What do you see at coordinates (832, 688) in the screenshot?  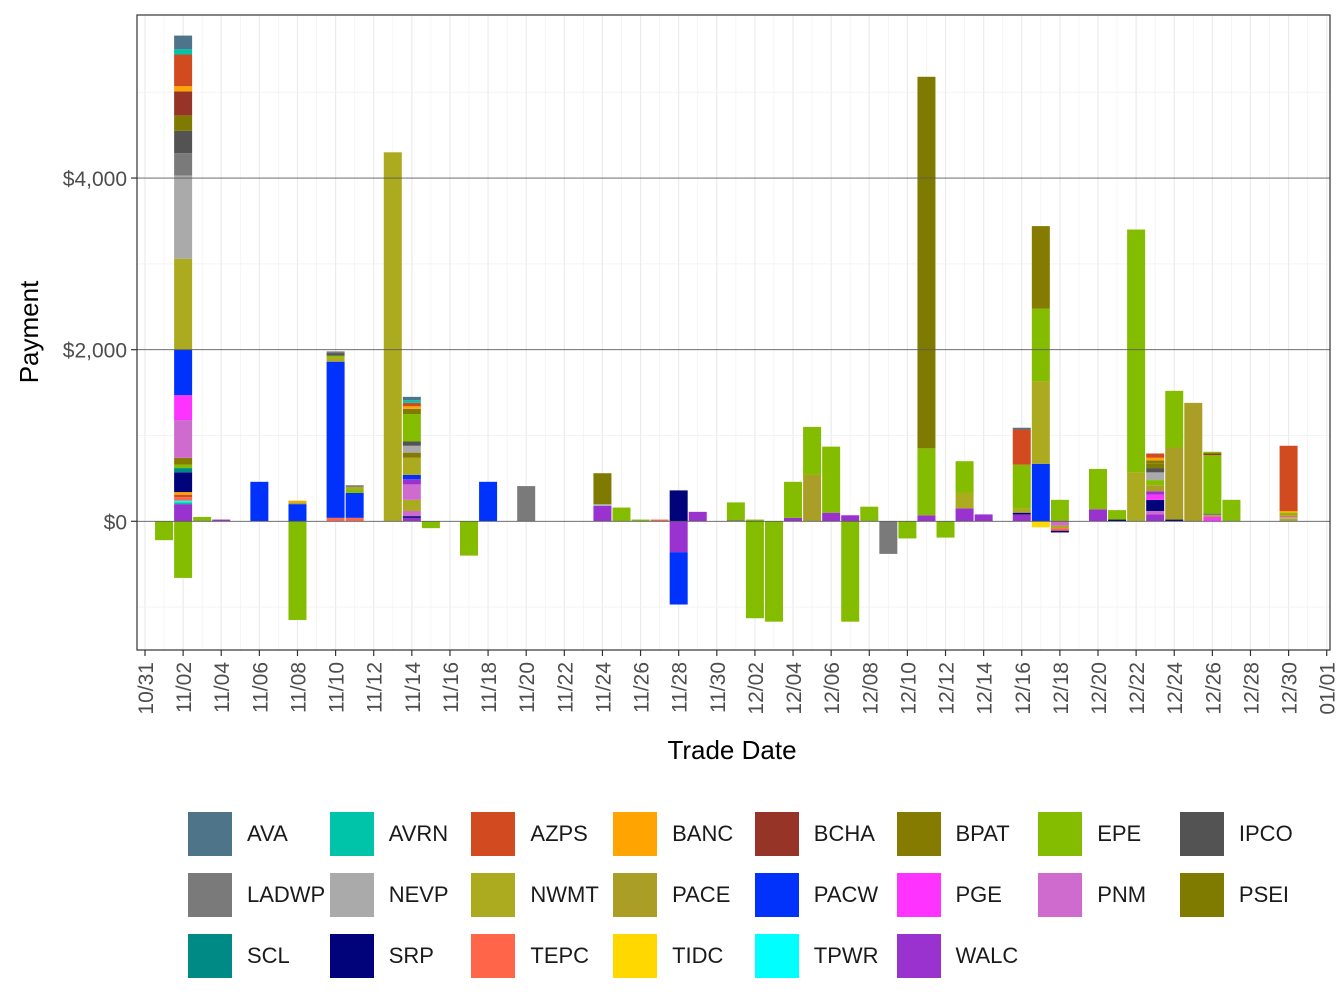 I see `x-tick-label: 12/06` at bounding box center [832, 688].